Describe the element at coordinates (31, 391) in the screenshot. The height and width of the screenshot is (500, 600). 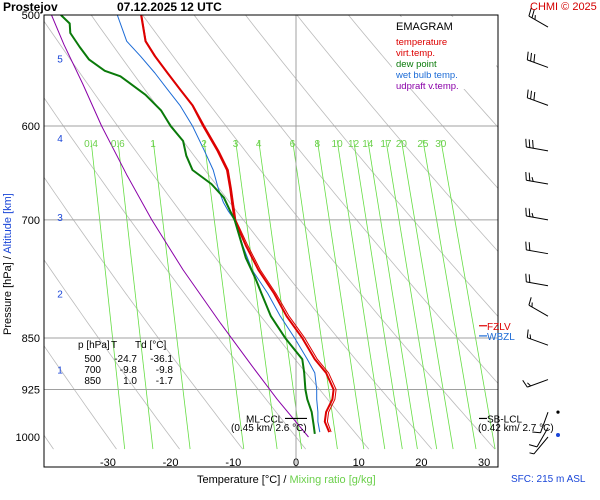
I see `pressure-tick-label: 925` at that location.